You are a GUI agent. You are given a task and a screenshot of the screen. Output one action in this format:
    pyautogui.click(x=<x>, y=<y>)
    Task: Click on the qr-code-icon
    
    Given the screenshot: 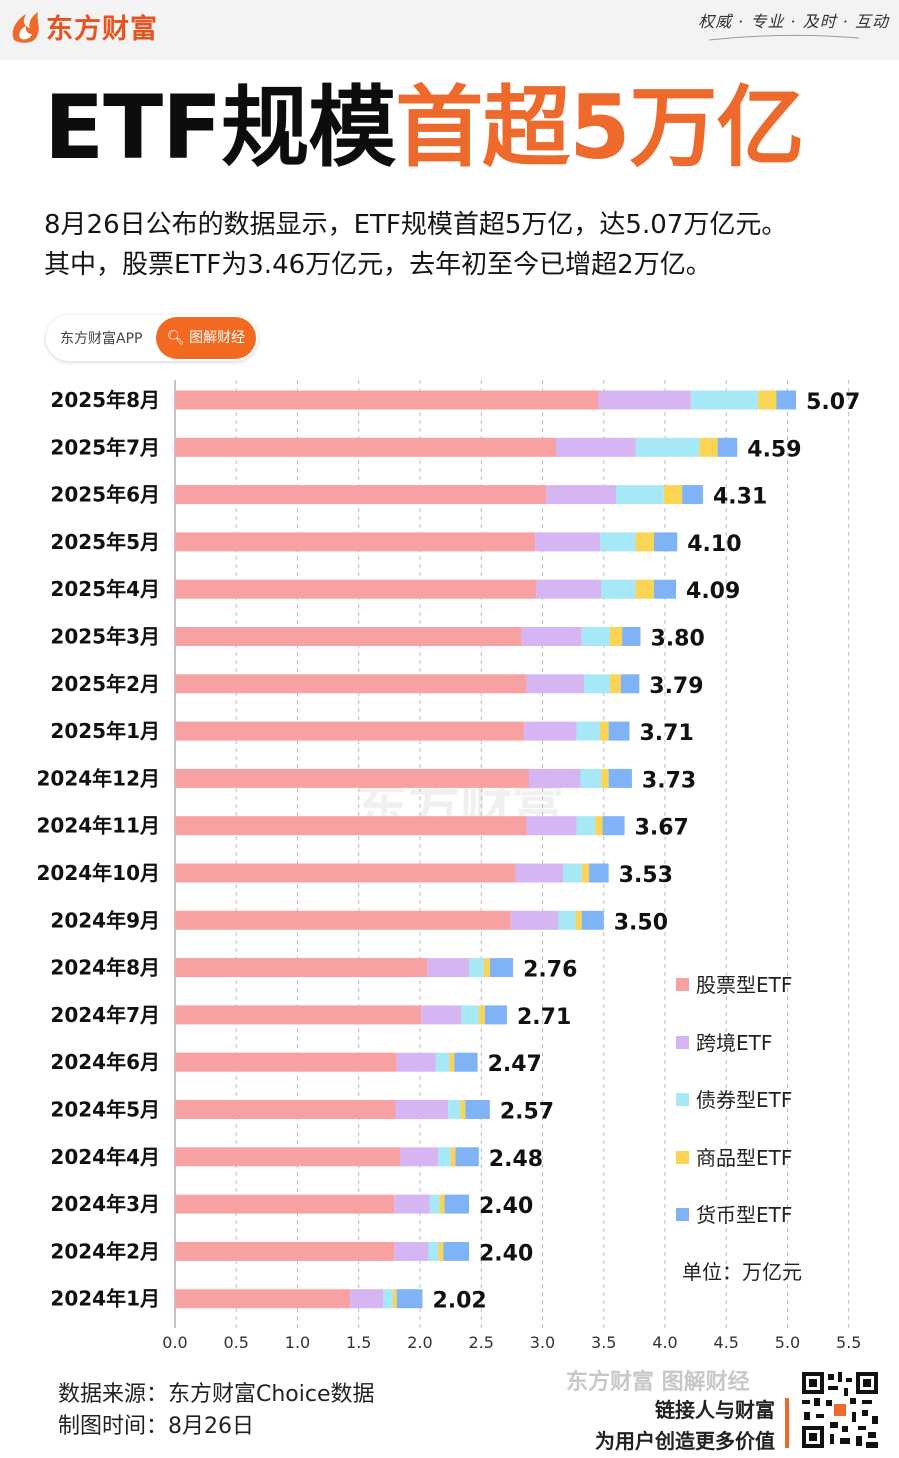 What is the action you would take?
    pyautogui.click(x=840, y=1410)
    